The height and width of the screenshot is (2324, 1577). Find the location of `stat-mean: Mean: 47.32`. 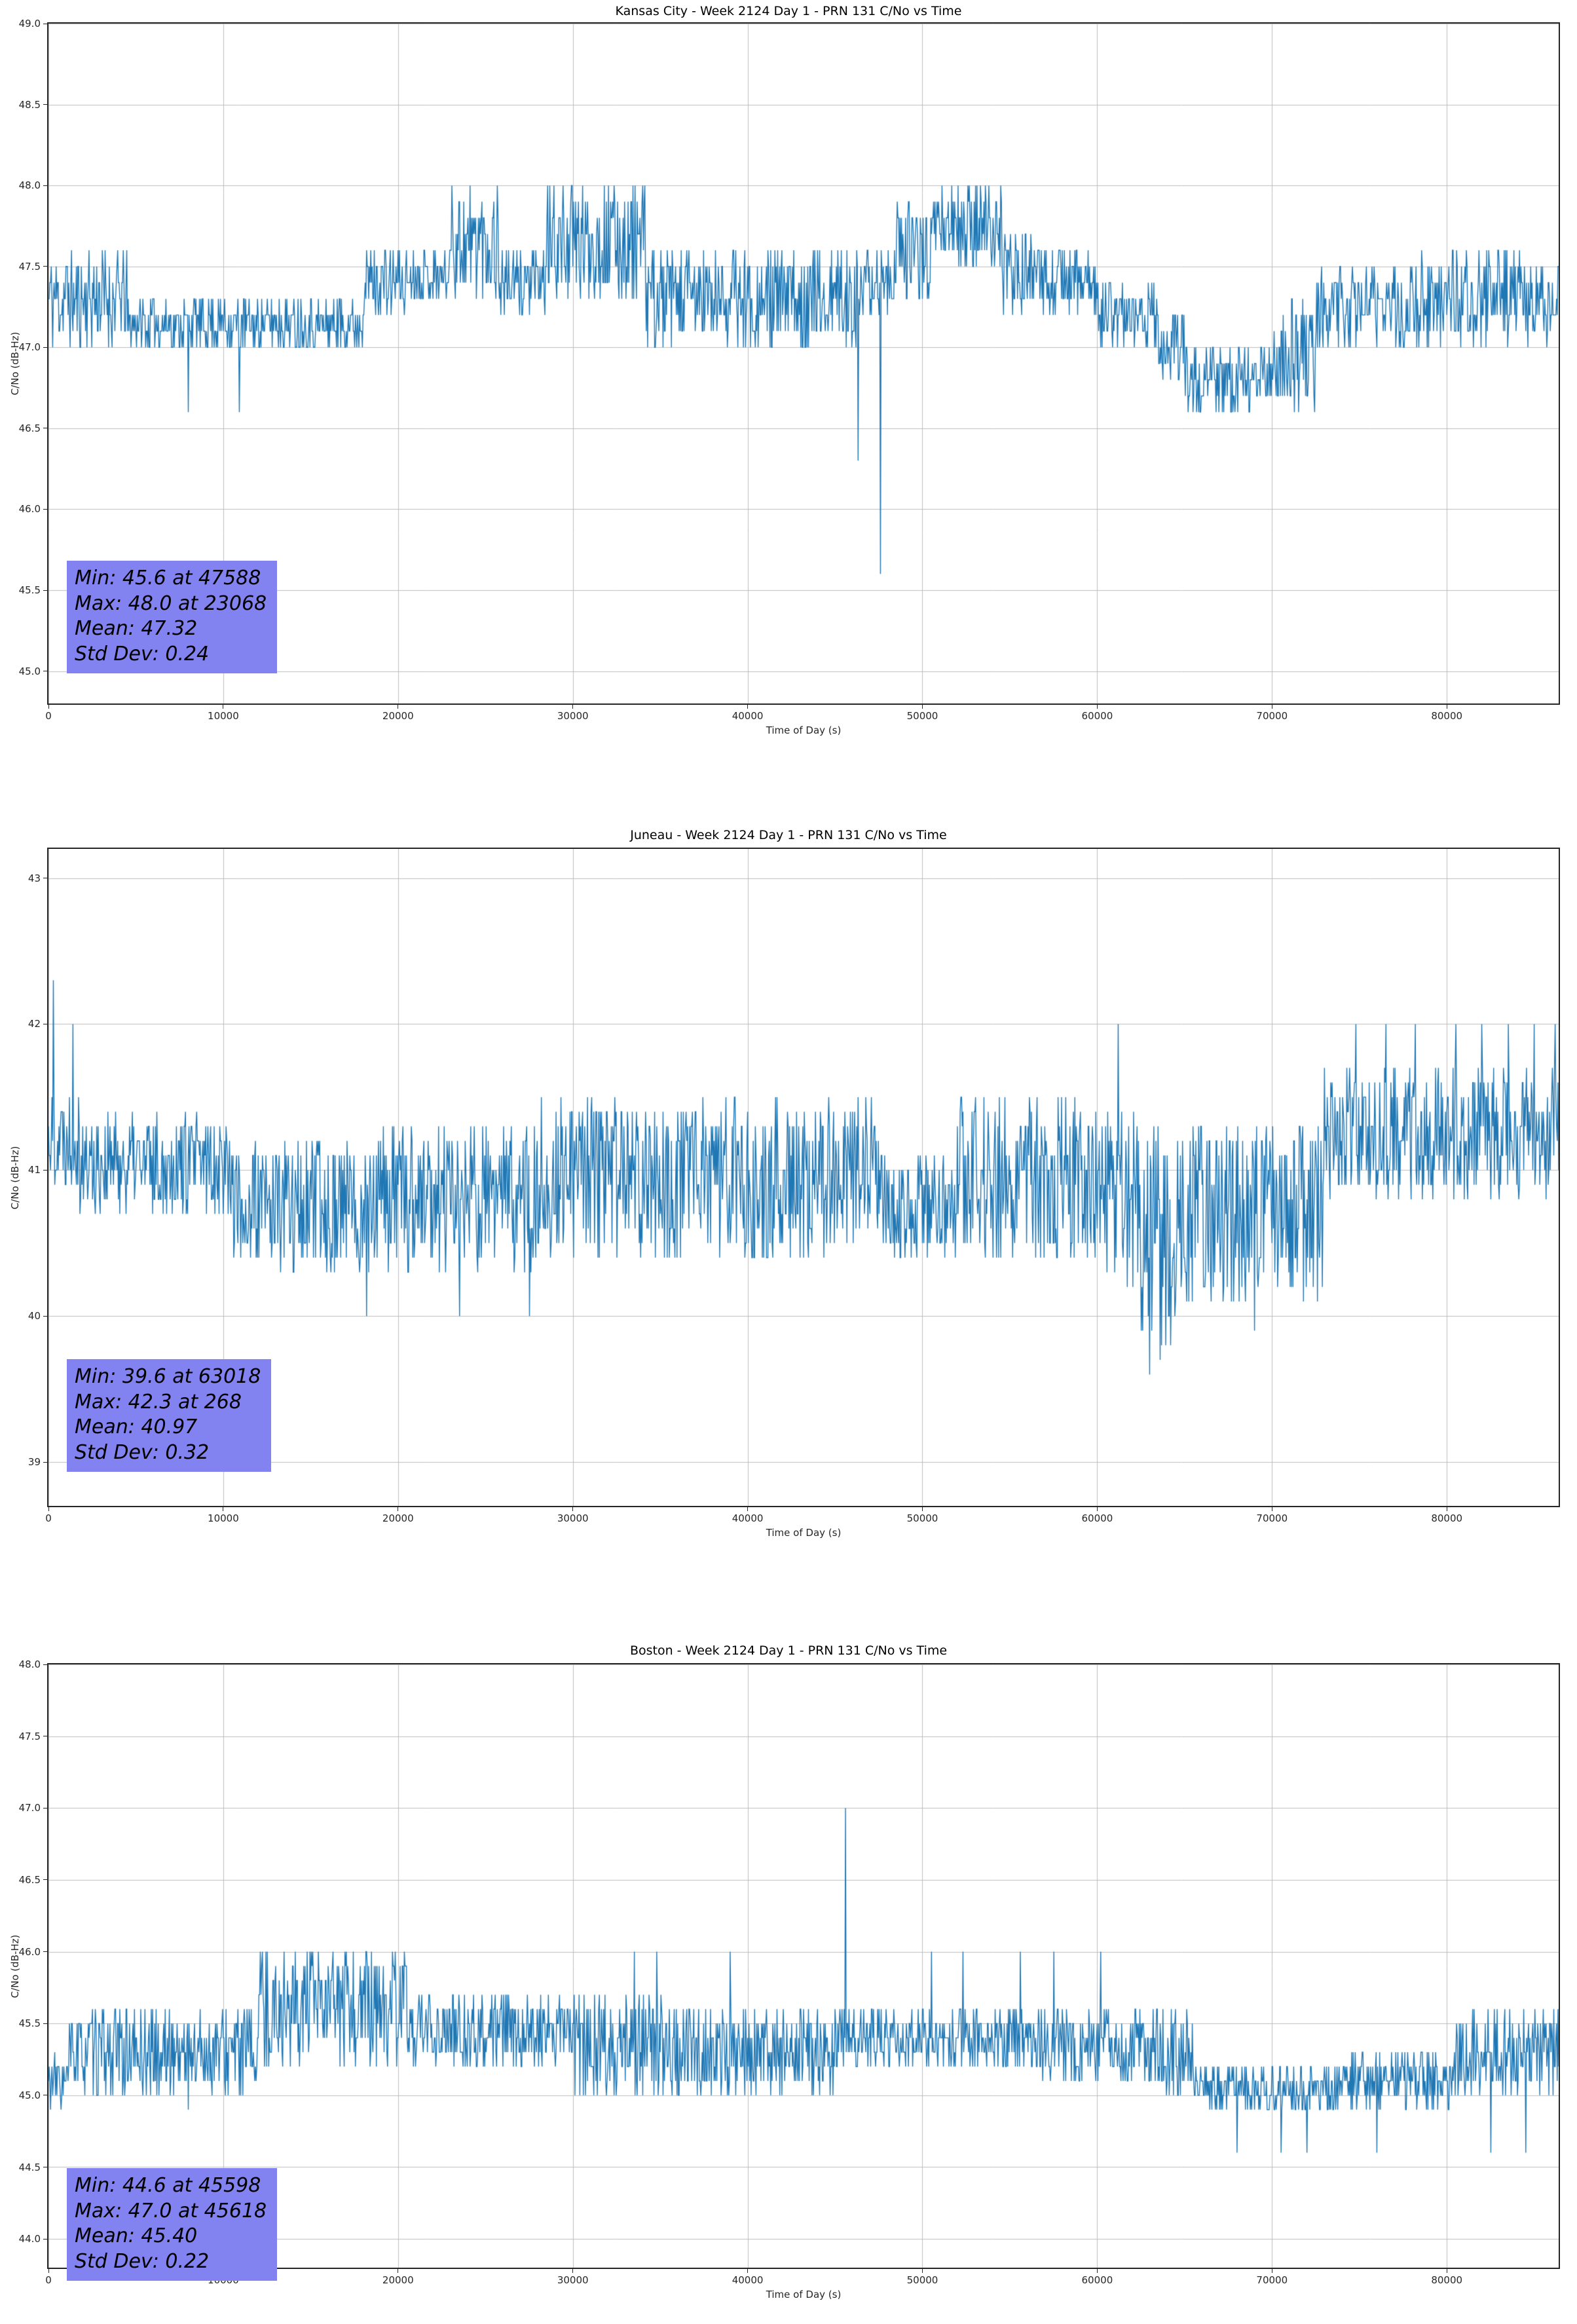

stat-mean: Mean: 47.32 is located at coordinates (136, 629).